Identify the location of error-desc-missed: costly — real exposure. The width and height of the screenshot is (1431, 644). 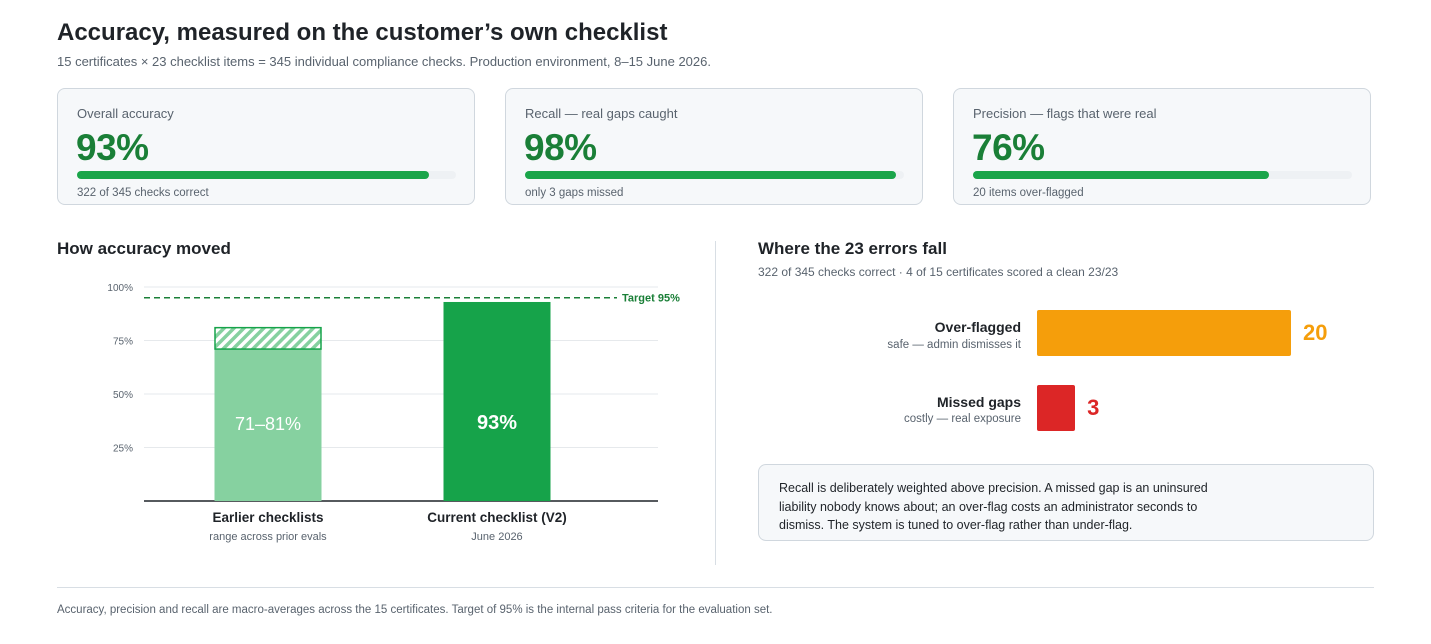
(962, 419).